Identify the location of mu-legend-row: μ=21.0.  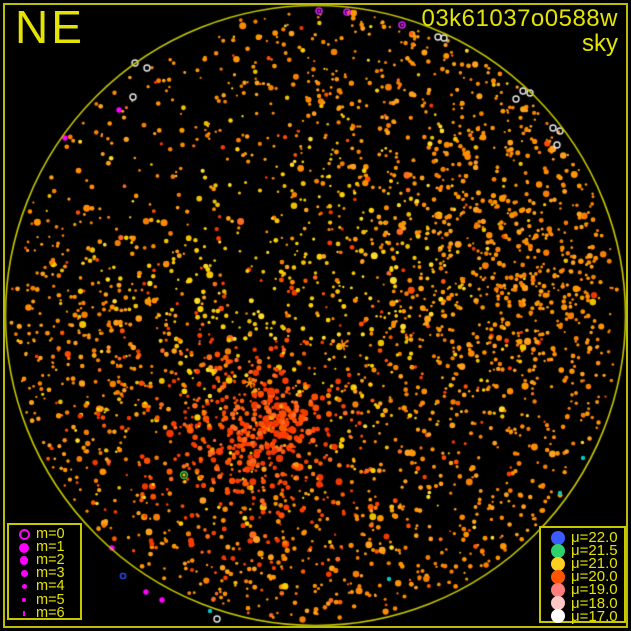
(583, 564).